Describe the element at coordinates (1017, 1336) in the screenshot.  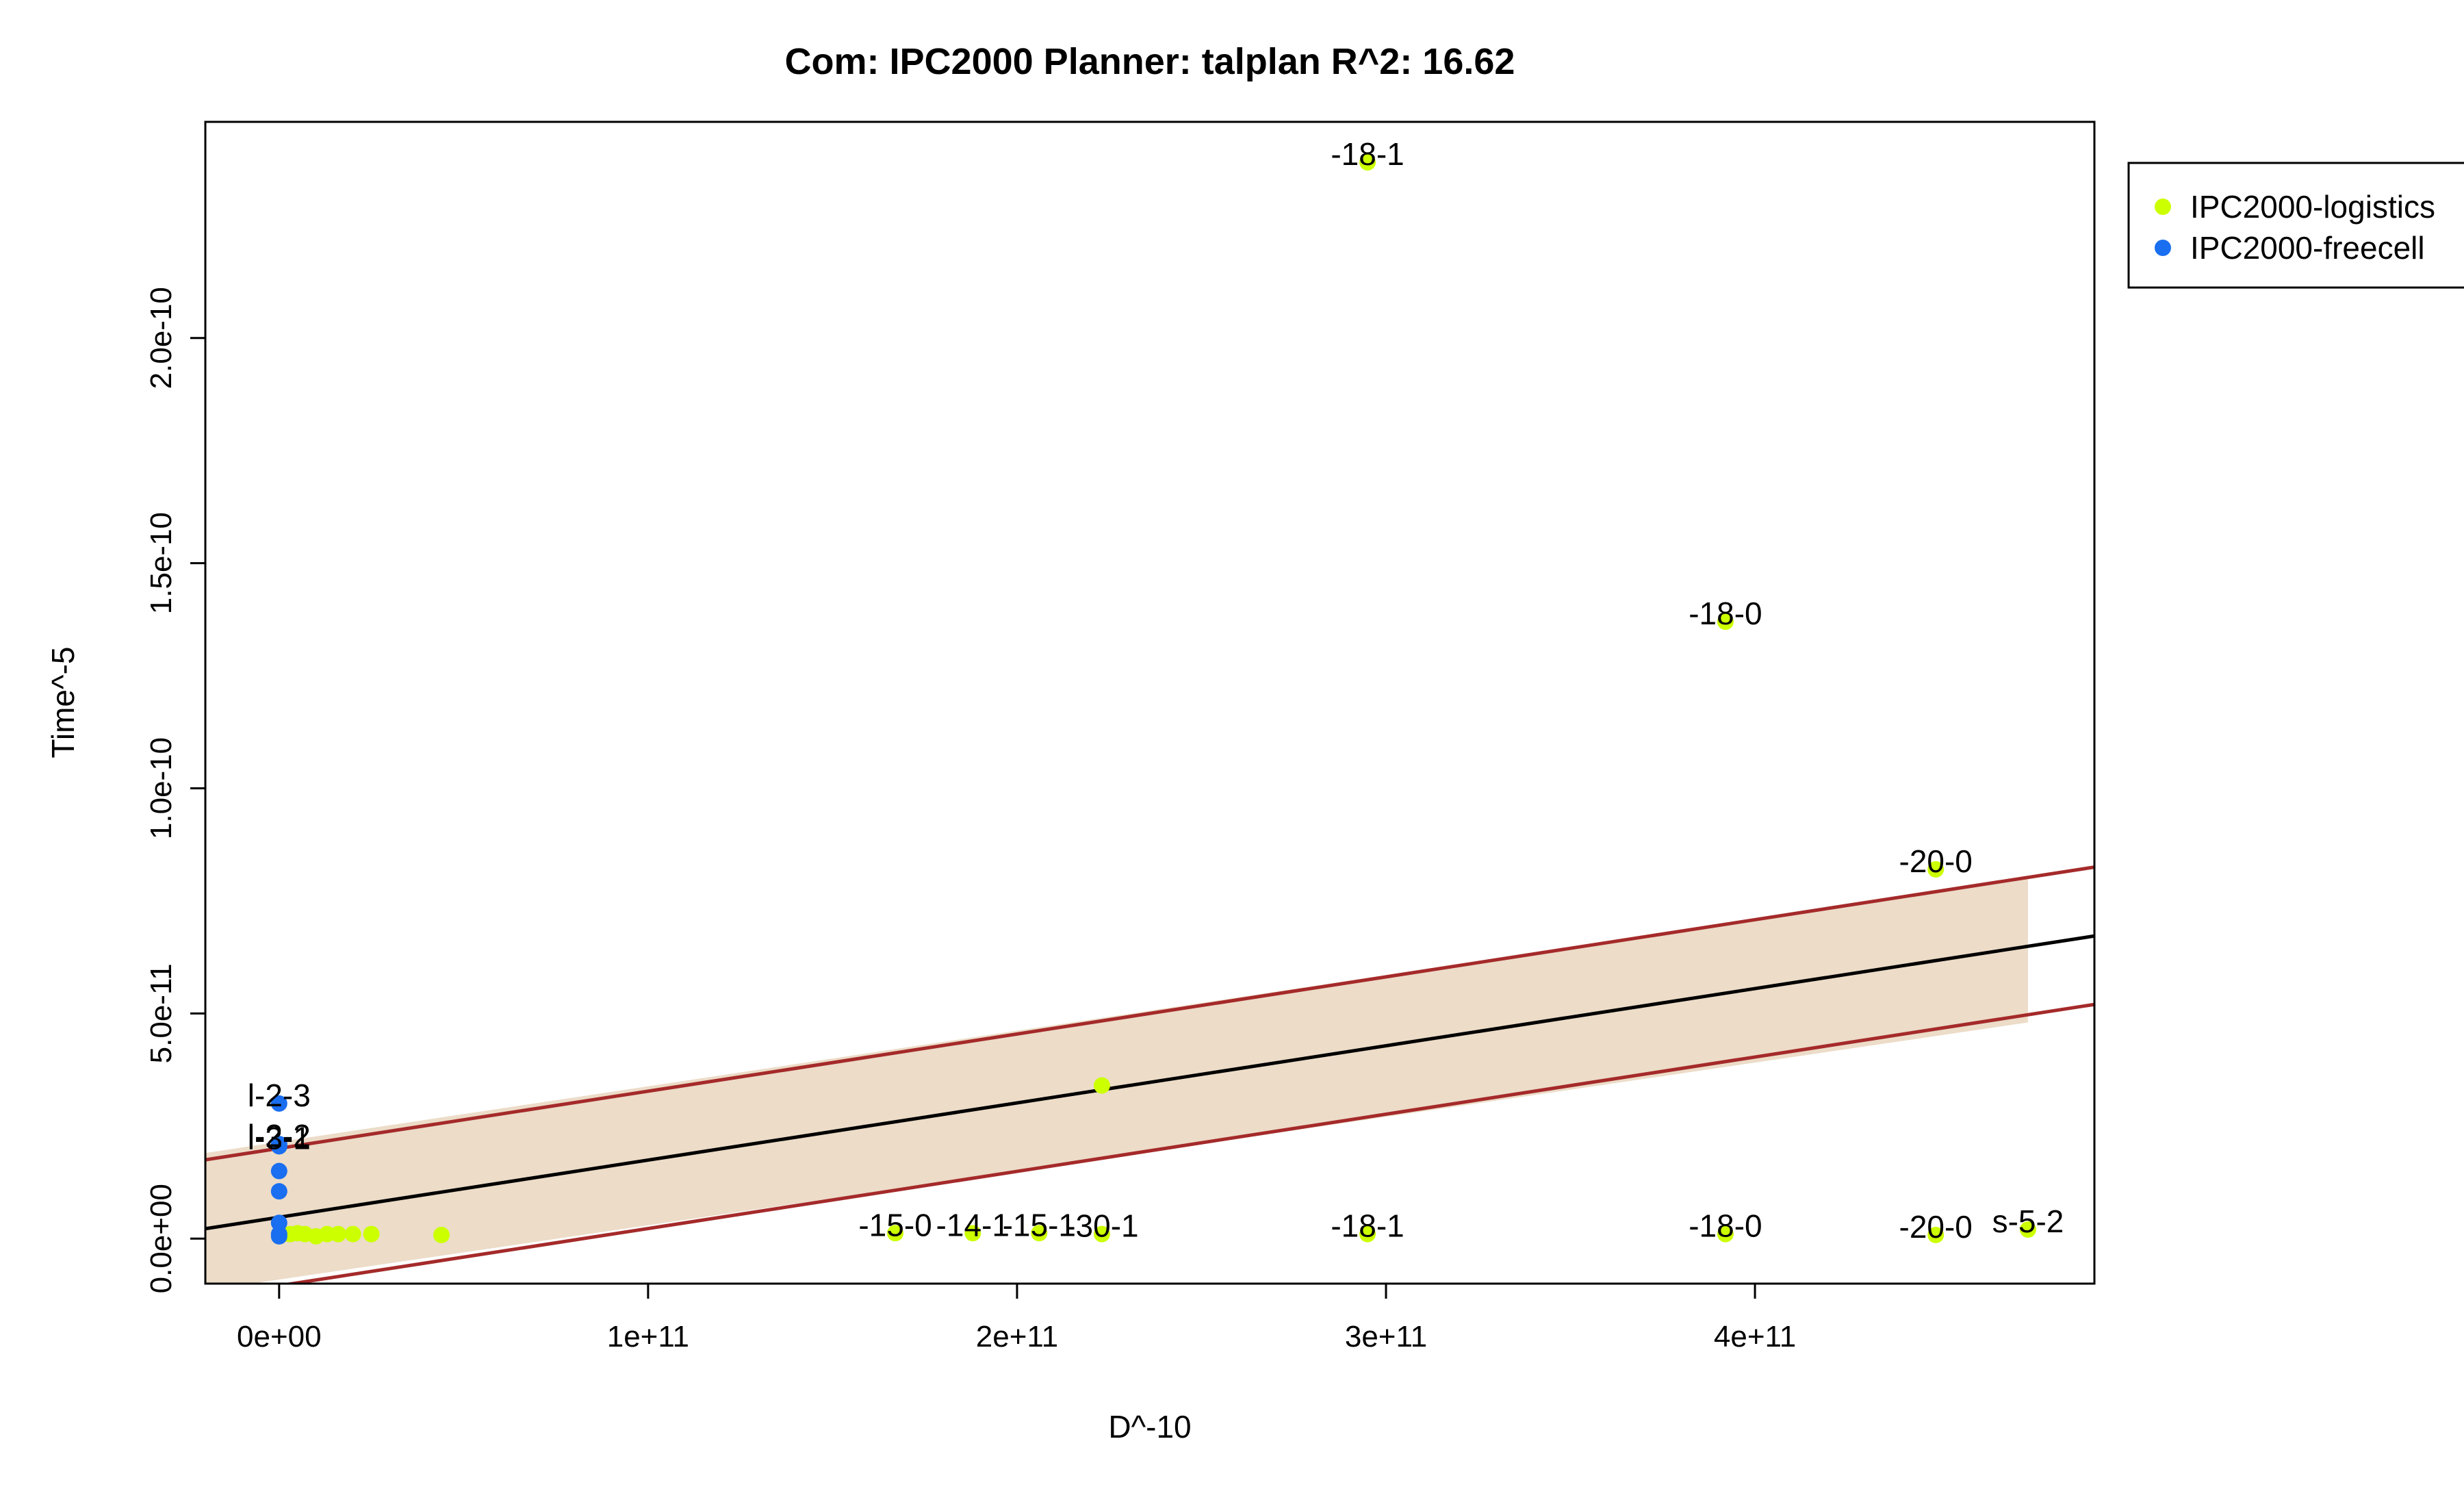
I see `x-tick-label-2: 2e+11` at that location.